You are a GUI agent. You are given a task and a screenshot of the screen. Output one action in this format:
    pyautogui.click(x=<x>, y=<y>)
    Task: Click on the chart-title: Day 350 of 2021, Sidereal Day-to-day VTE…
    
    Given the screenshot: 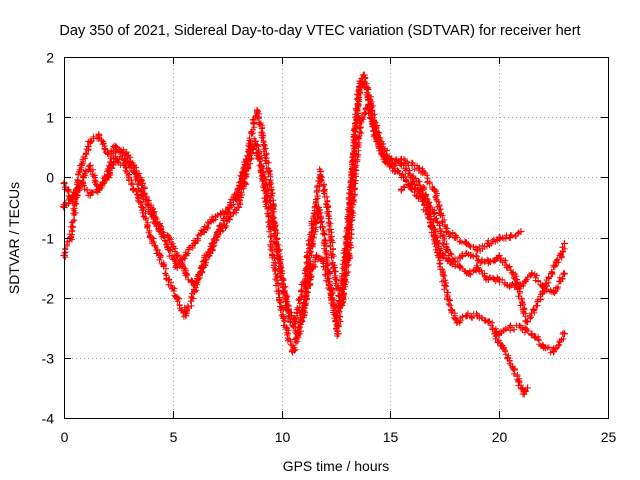 What is the action you would take?
    pyautogui.click(x=319, y=31)
    